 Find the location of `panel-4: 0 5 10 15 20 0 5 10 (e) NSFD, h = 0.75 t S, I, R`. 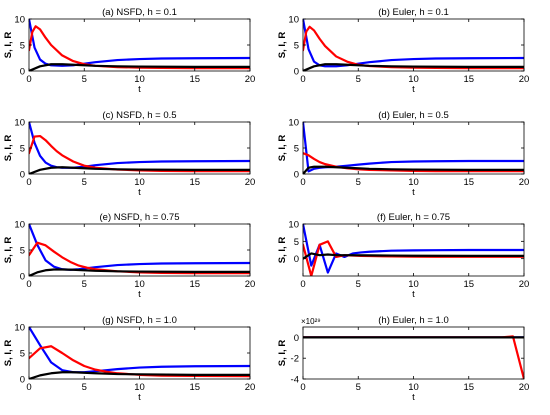

panel-4: 0 5 10 15 20 0 5 10 (e) NSFD, h = 0.75 t S, I, R is located at coordinates (129, 256).